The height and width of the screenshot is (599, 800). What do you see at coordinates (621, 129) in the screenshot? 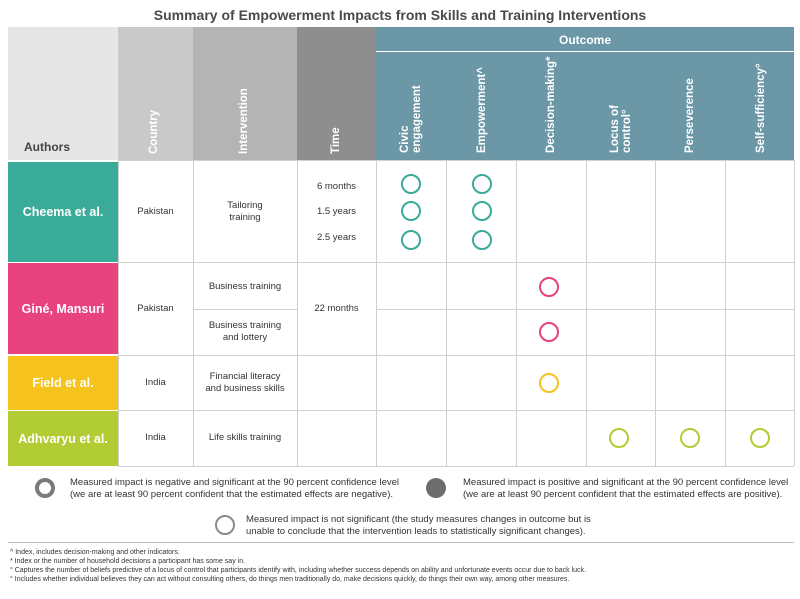
I see `outcome-locus-of-control: Locus of control°` at bounding box center [621, 129].